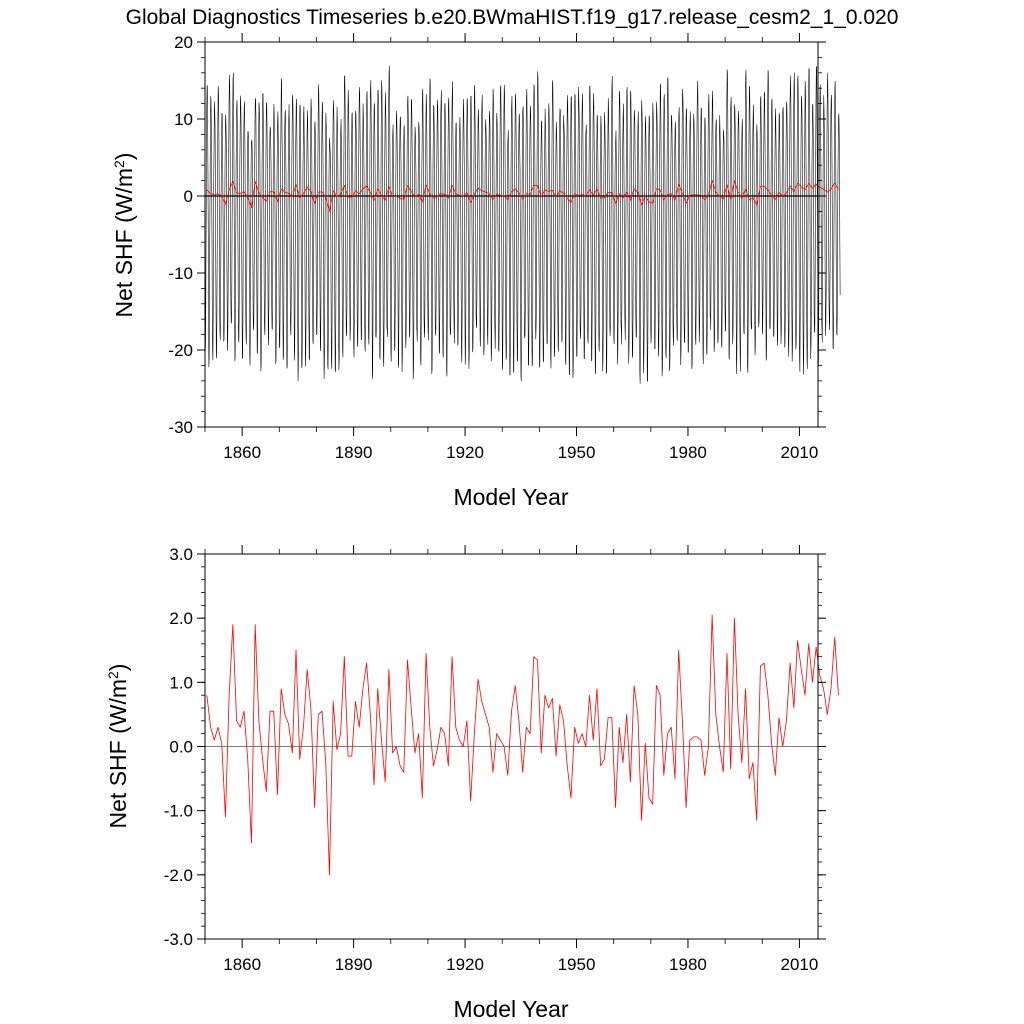 This screenshot has height=1024, width=1024. Describe the element at coordinates (510, 1009) in the screenshot. I see `panel-bottom-x-axis-label: Model Year` at that location.